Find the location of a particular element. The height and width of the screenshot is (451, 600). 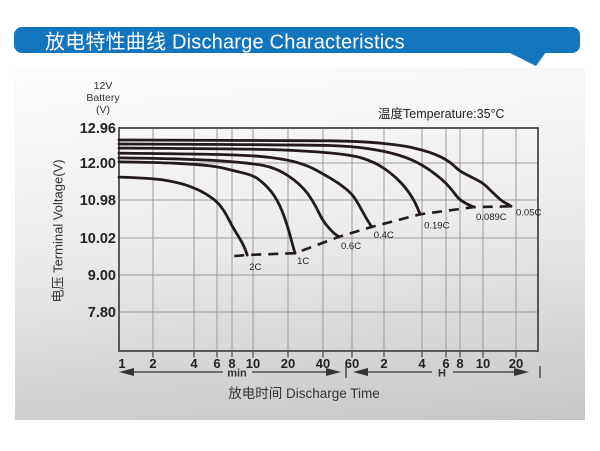

x-tick-label: 40 is located at coordinates (323, 363).